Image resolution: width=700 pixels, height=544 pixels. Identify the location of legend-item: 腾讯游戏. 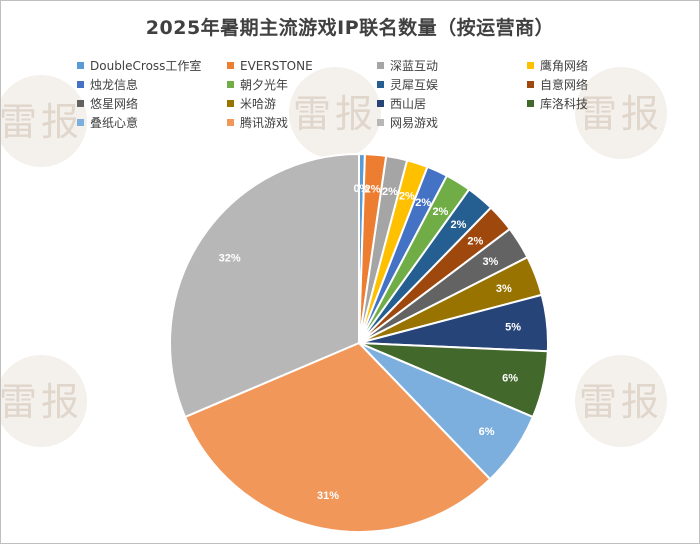
(299, 122).